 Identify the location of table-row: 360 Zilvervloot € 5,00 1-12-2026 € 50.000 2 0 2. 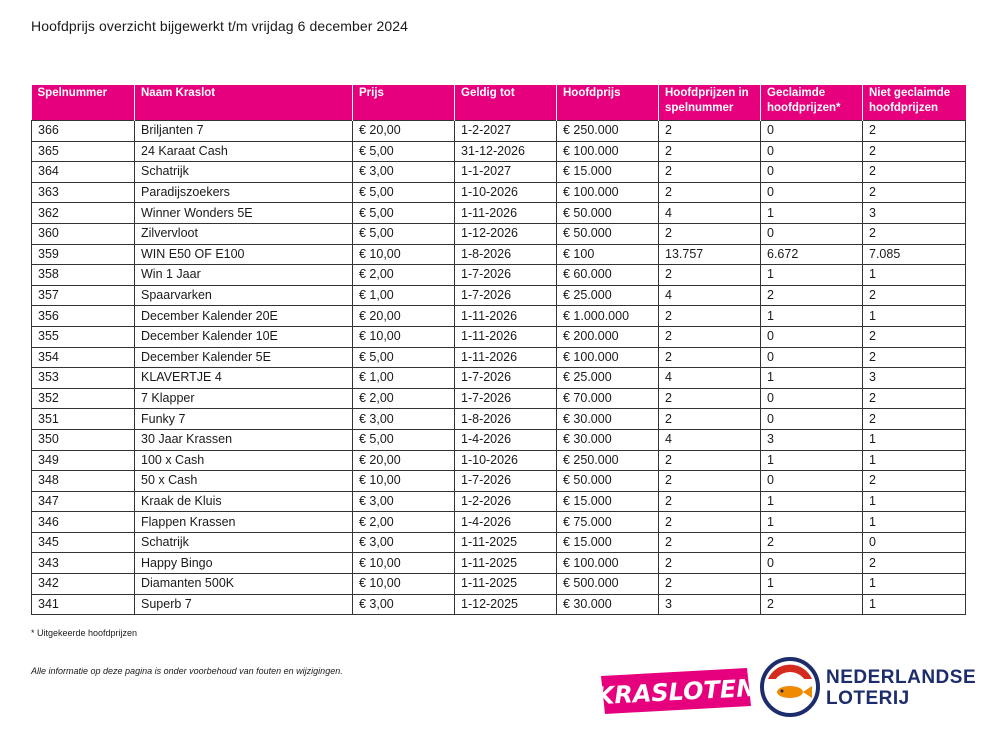
(498, 233).